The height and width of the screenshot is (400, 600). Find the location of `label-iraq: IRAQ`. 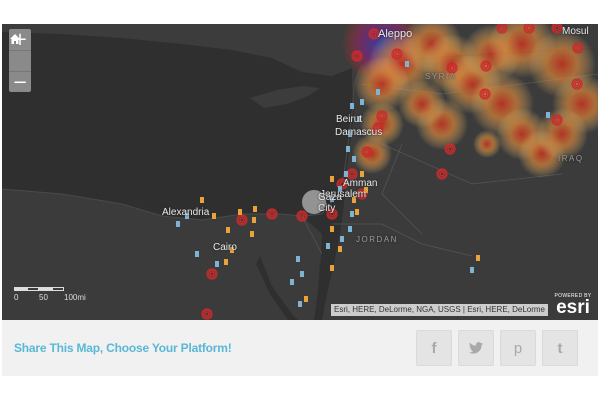

label-iraq: IRAQ is located at coordinates (571, 158).